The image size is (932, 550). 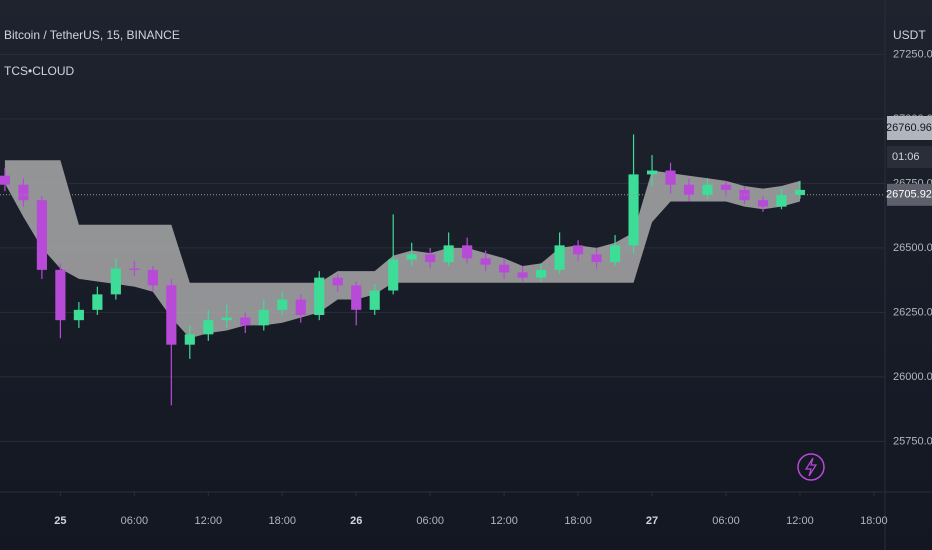 I want to click on price-label: 26760.96, so click(x=909, y=128).